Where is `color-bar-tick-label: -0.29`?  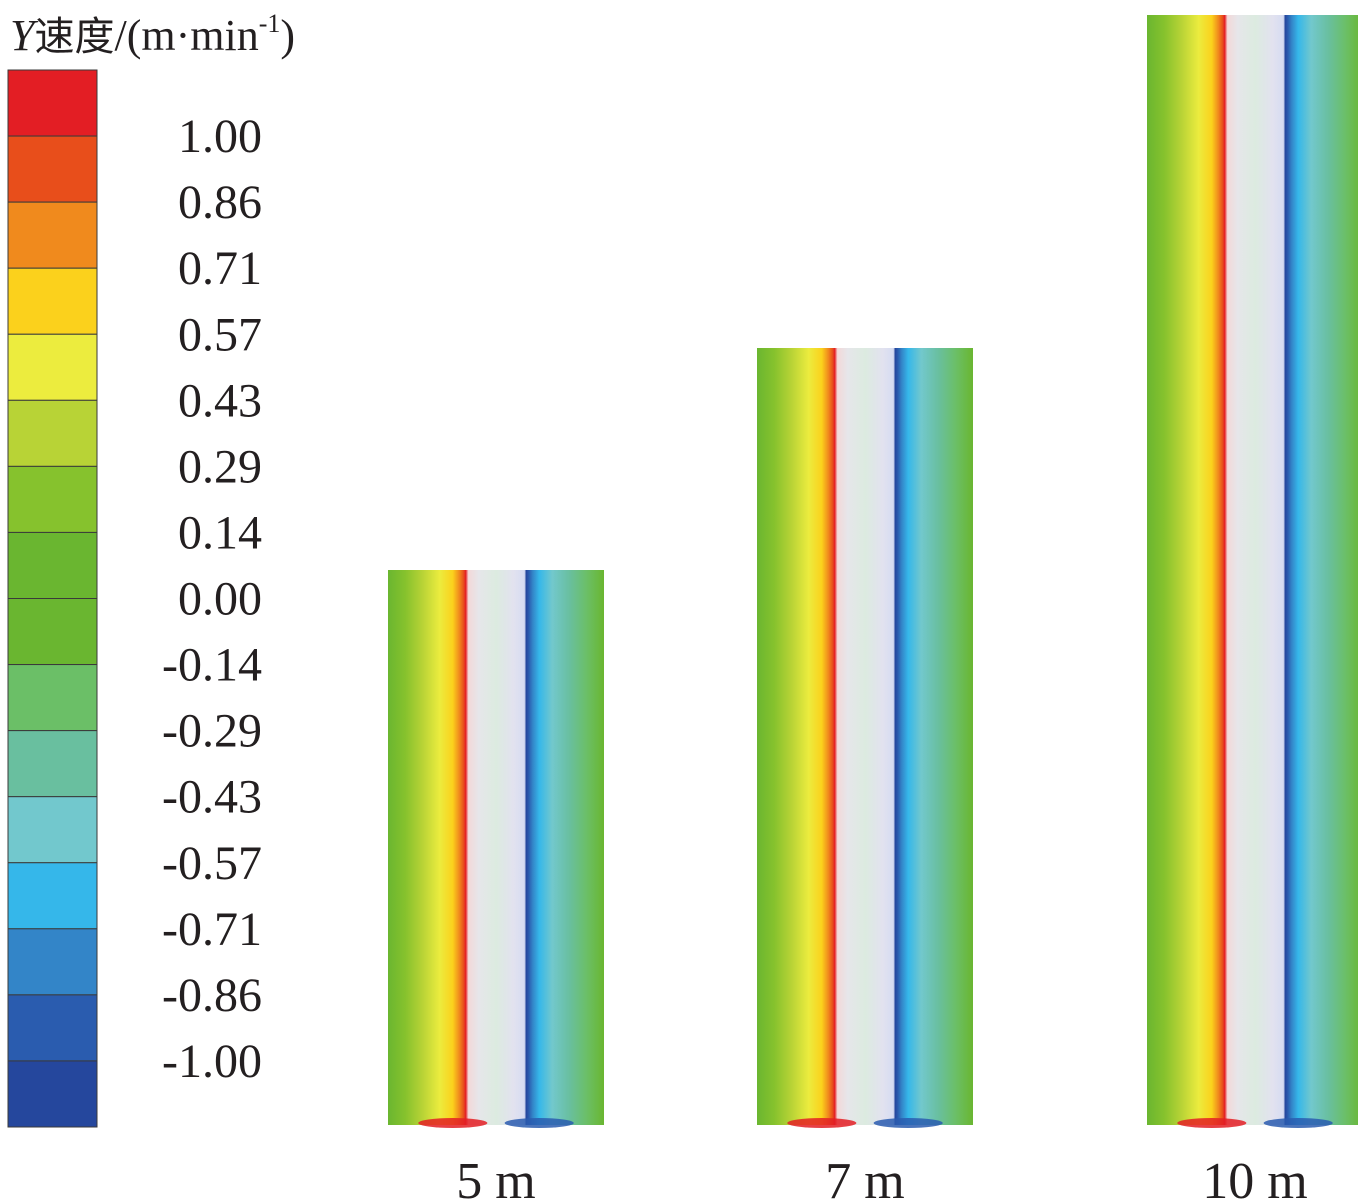 color-bar-tick-label: -0.29 is located at coordinates (212, 731).